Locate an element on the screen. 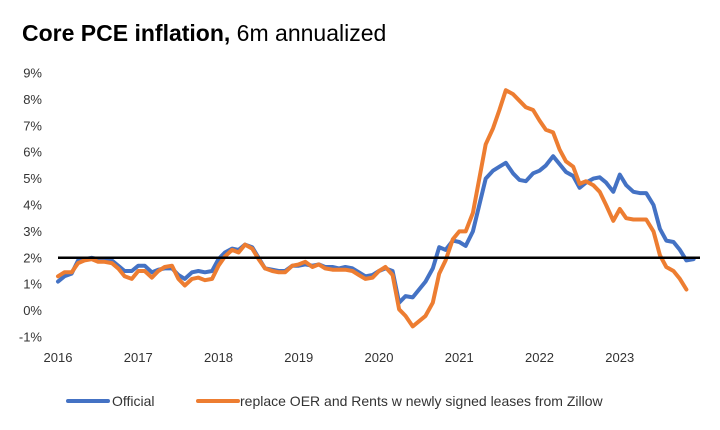 The width and height of the screenshot is (720, 430). chart-title: Core PCE inflation, 6m annualized is located at coordinates (204, 33).